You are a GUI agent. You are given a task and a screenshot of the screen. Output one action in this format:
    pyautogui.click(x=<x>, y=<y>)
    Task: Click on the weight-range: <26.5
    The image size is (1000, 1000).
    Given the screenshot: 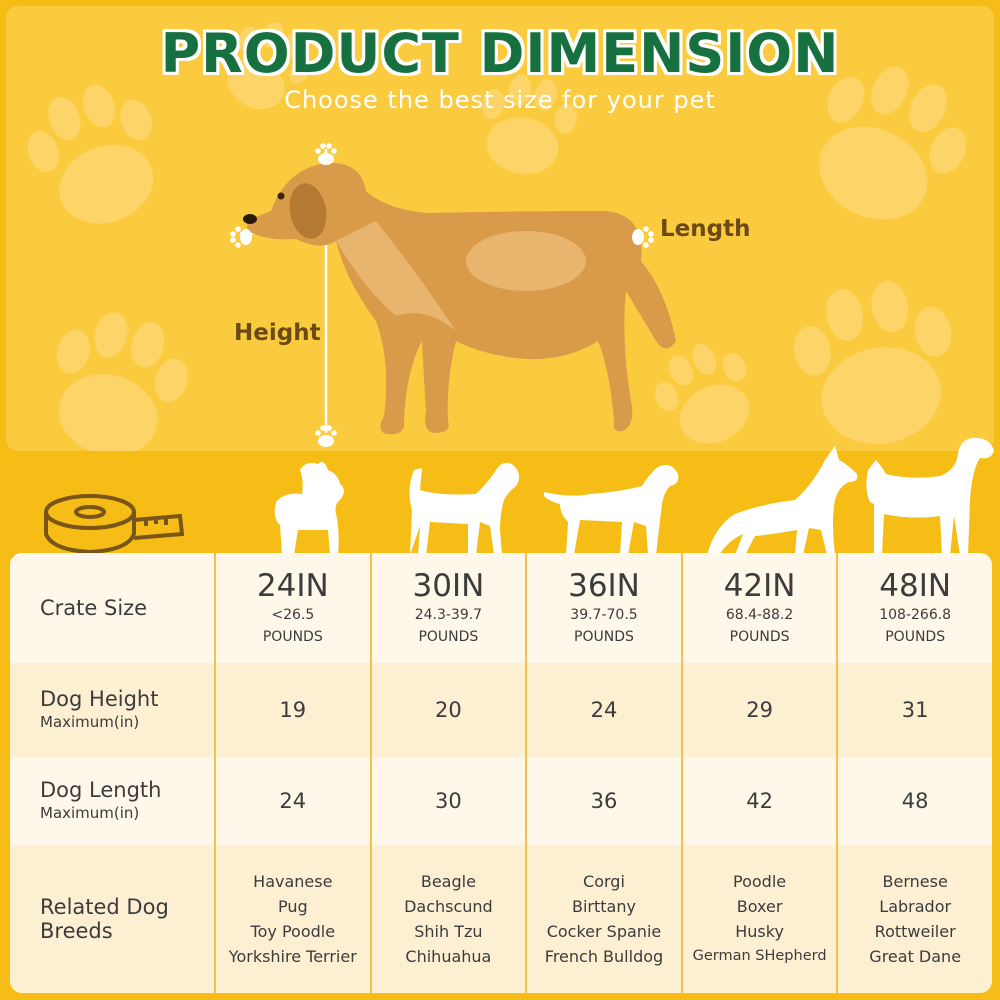 What is the action you would take?
    pyautogui.click(x=293, y=615)
    